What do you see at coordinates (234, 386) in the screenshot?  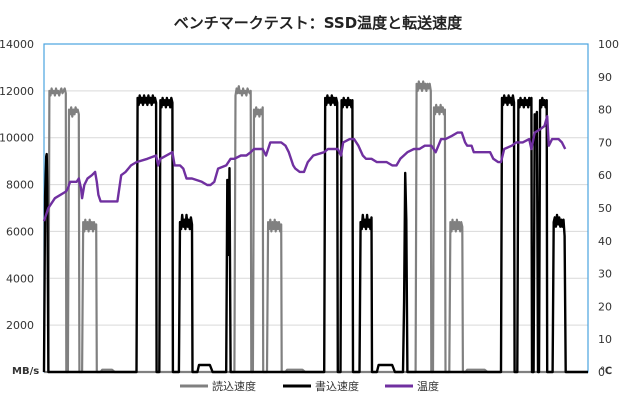 I see `legend-label: 読込速度` at bounding box center [234, 386].